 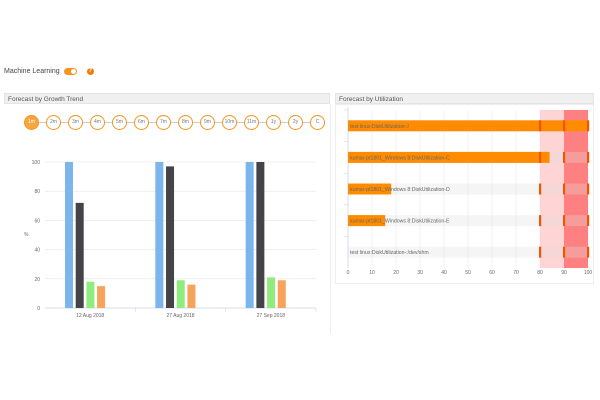 I want to click on critical-band, so click(x=576, y=189).